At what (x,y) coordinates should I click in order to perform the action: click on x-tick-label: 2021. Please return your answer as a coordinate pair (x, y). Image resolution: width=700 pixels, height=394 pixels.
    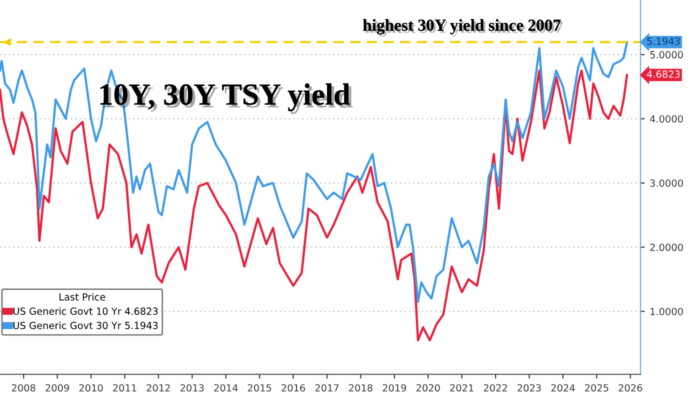
    Looking at the image, I should click on (462, 388).